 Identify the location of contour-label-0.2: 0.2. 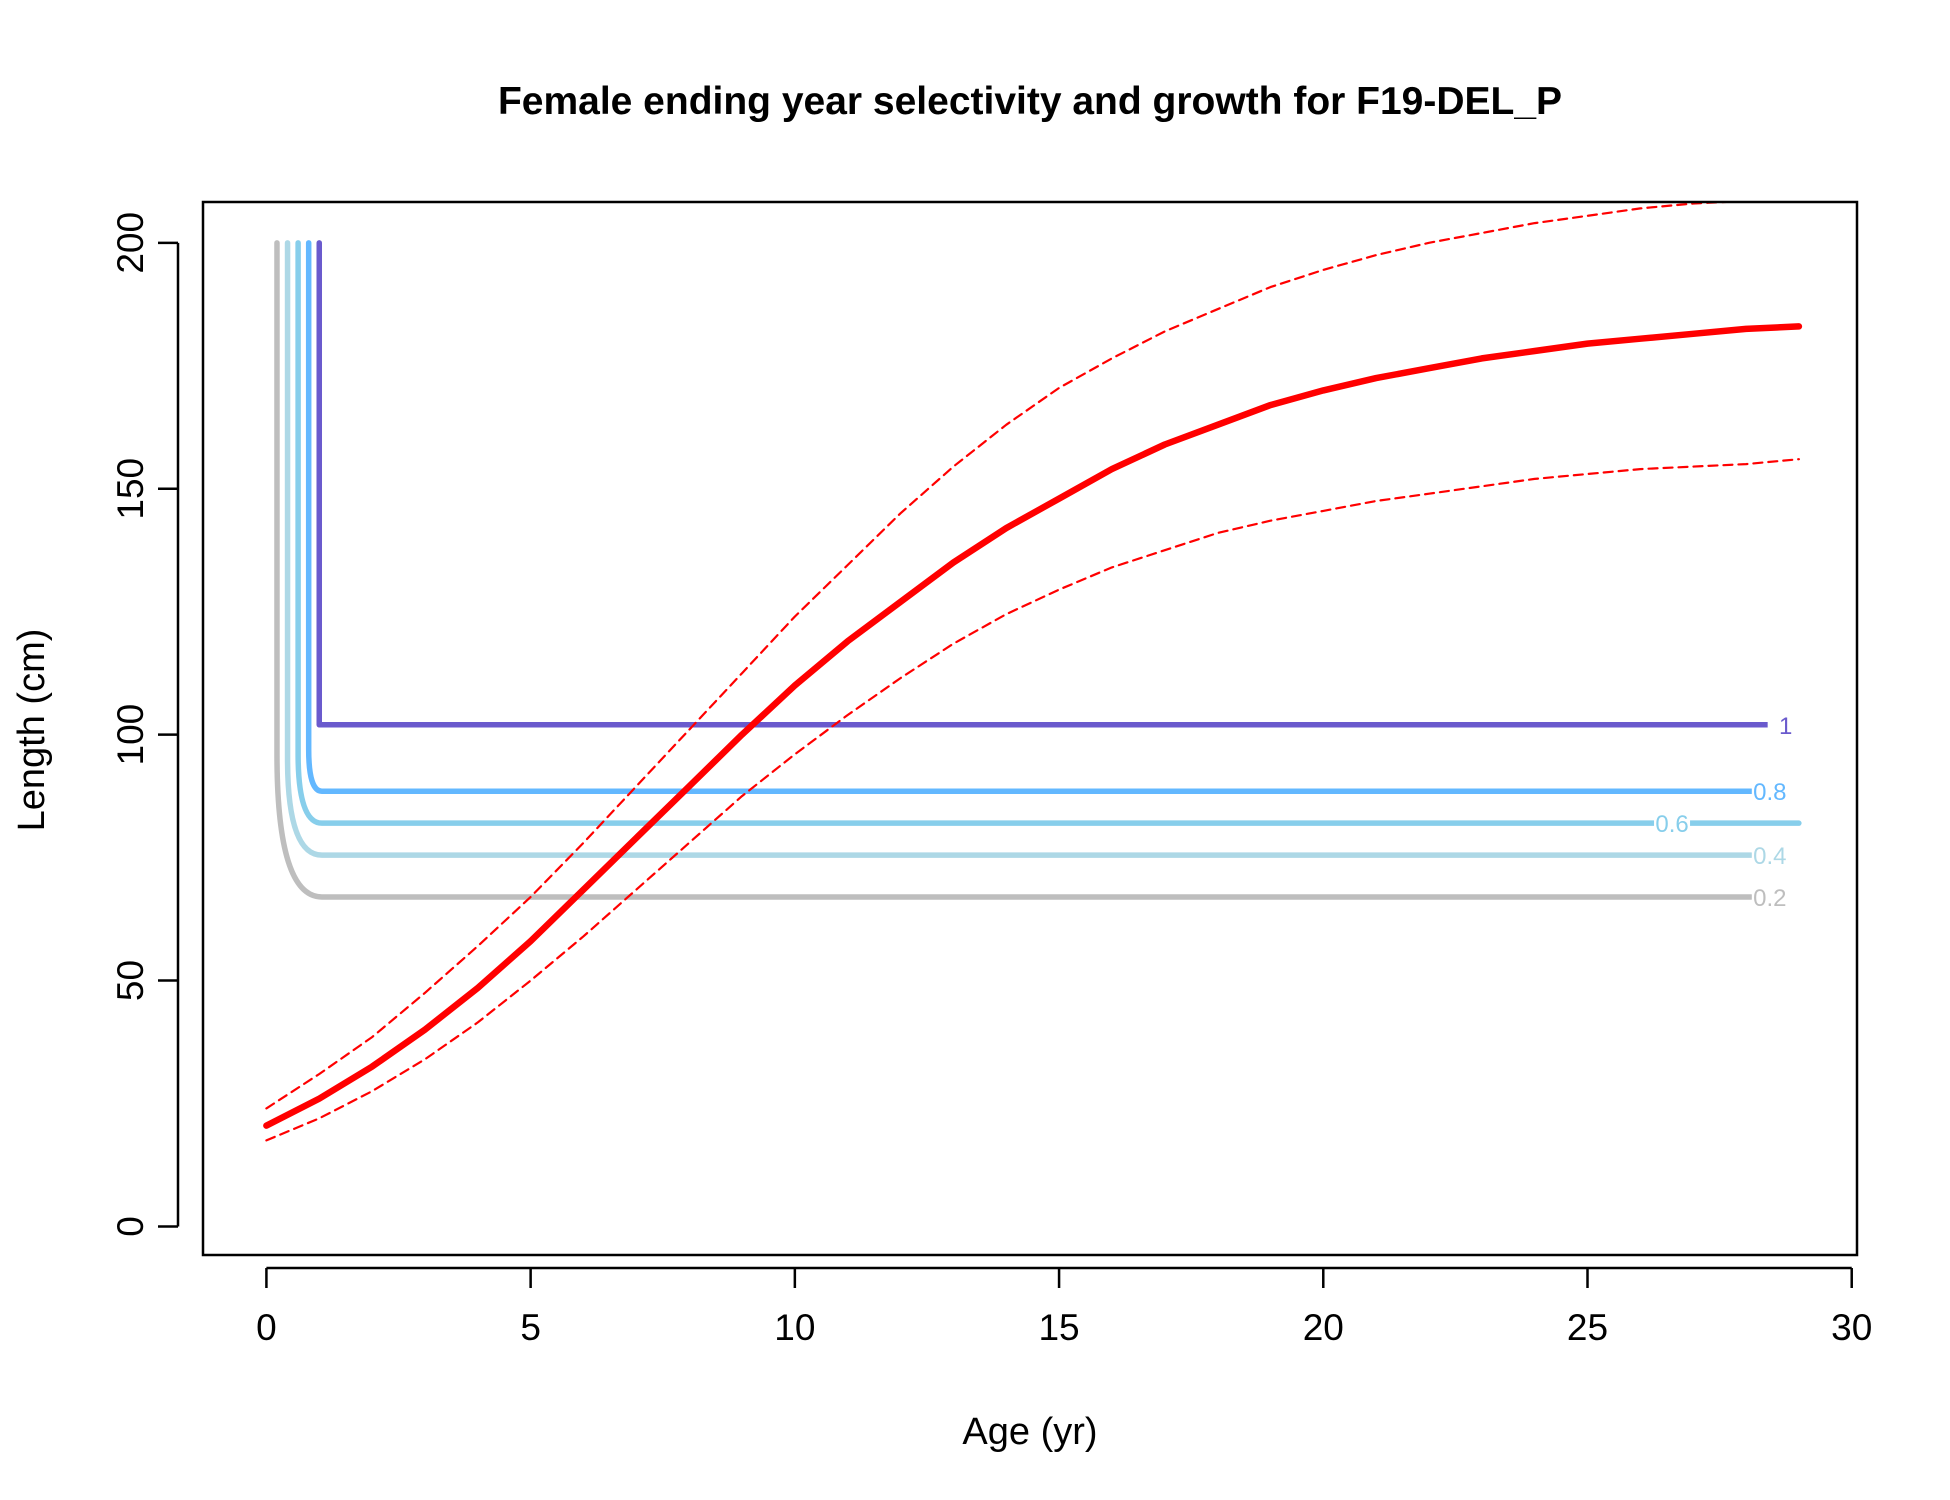
(1769, 898).